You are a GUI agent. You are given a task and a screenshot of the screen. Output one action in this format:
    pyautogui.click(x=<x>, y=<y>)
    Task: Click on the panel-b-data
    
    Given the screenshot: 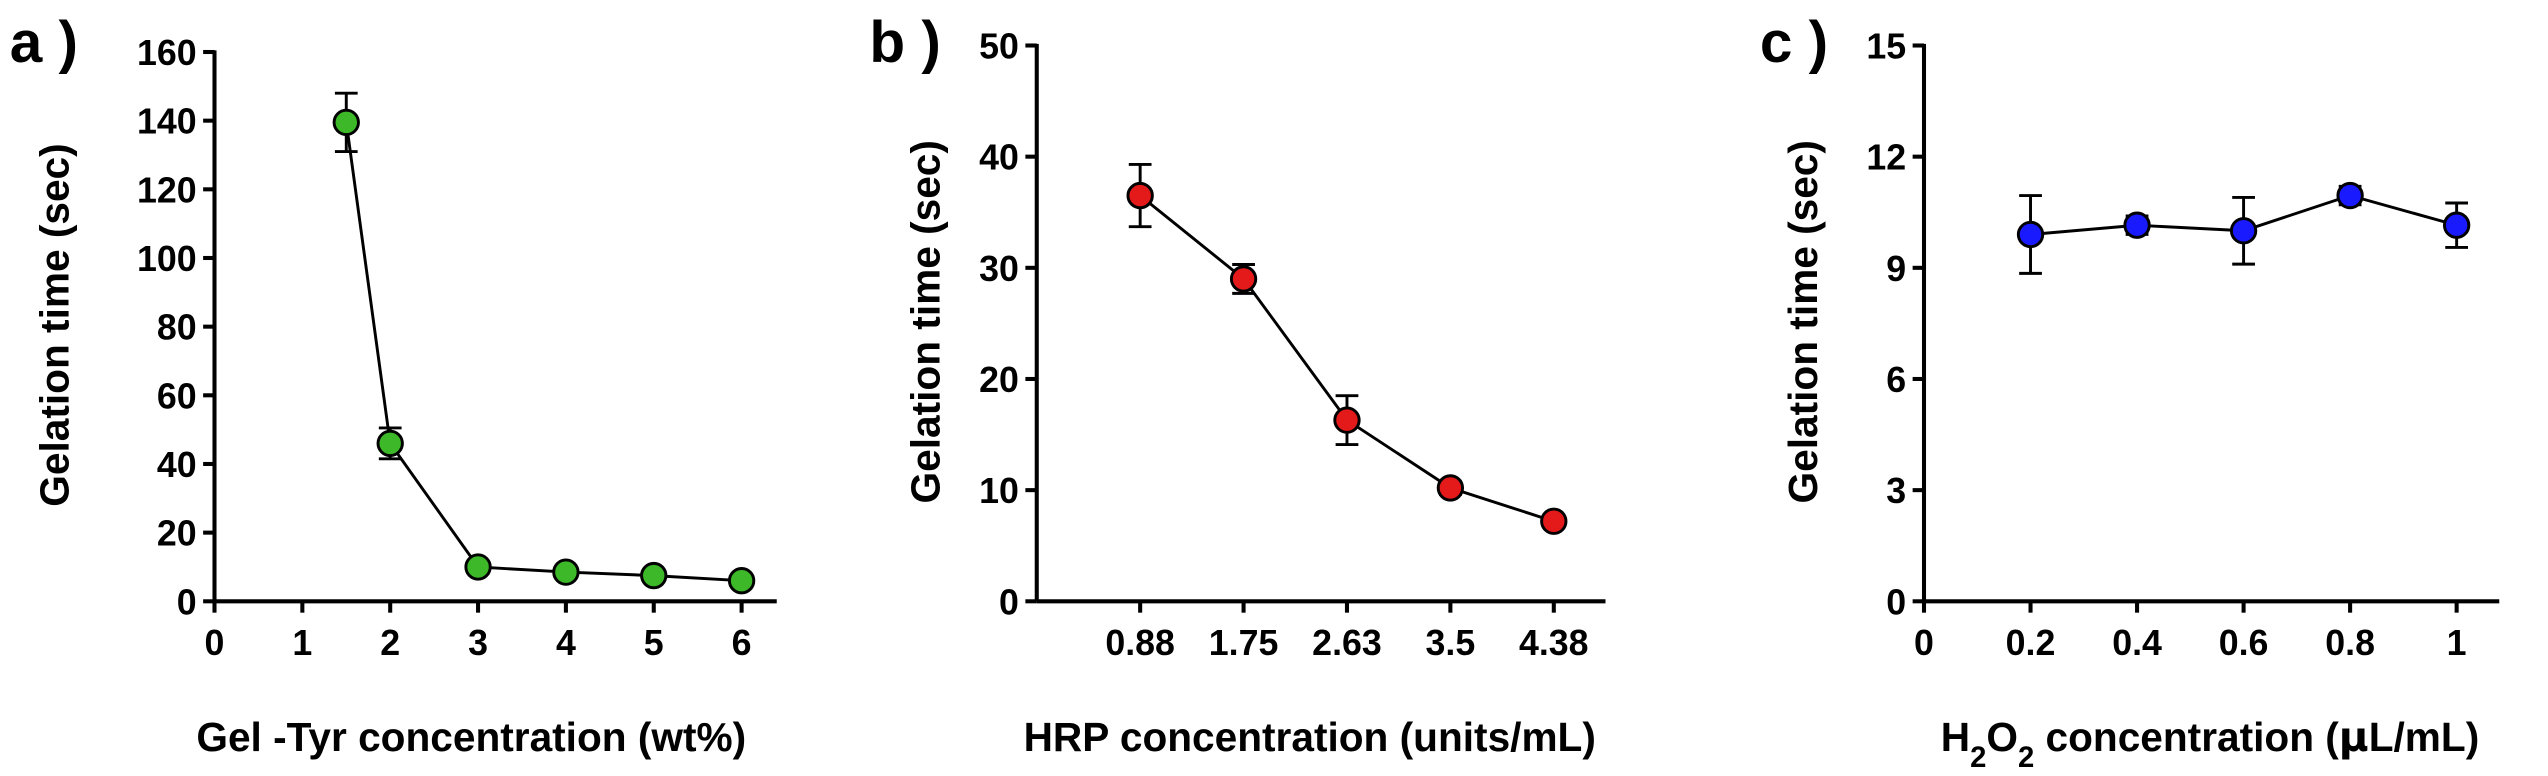 What is the action you would take?
    pyautogui.click(x=1347, y=348)
    